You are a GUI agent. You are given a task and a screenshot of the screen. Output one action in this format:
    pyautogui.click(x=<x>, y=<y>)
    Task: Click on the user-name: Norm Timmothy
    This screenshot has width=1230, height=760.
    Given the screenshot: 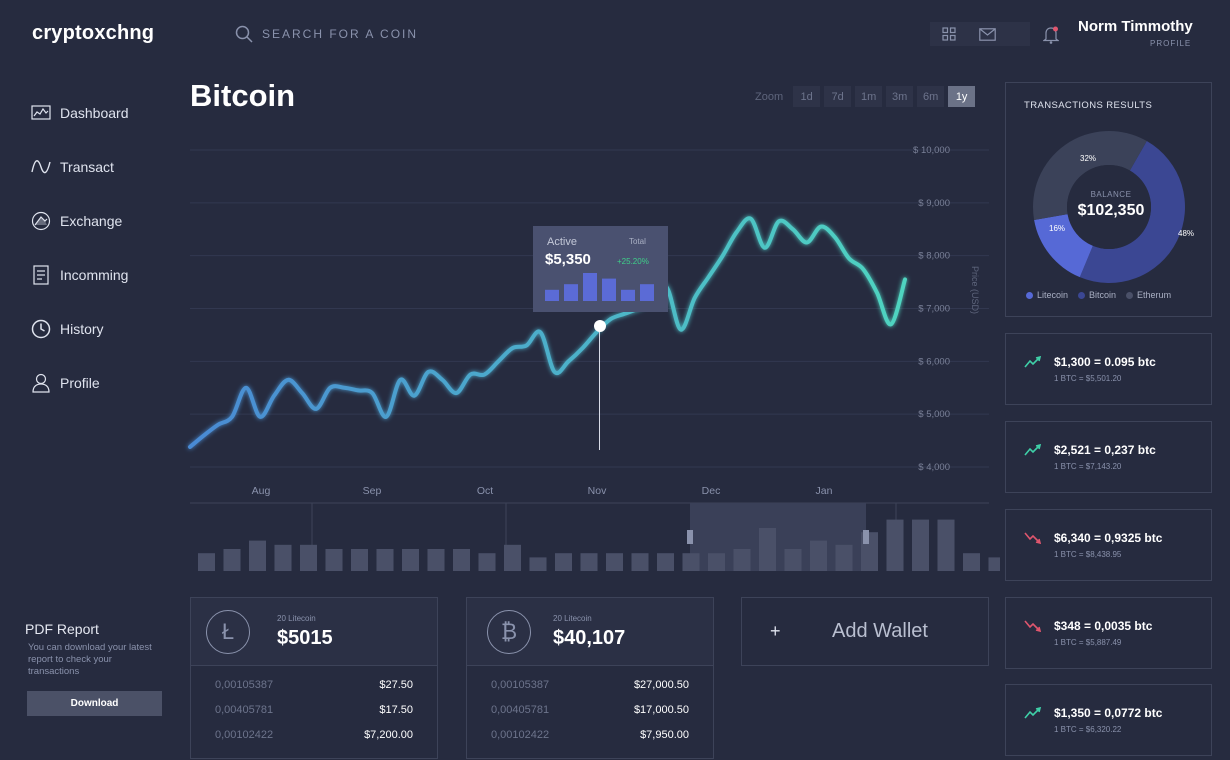 What is the action you would take?
    pyautogui.click(x=1135, y=26)
    